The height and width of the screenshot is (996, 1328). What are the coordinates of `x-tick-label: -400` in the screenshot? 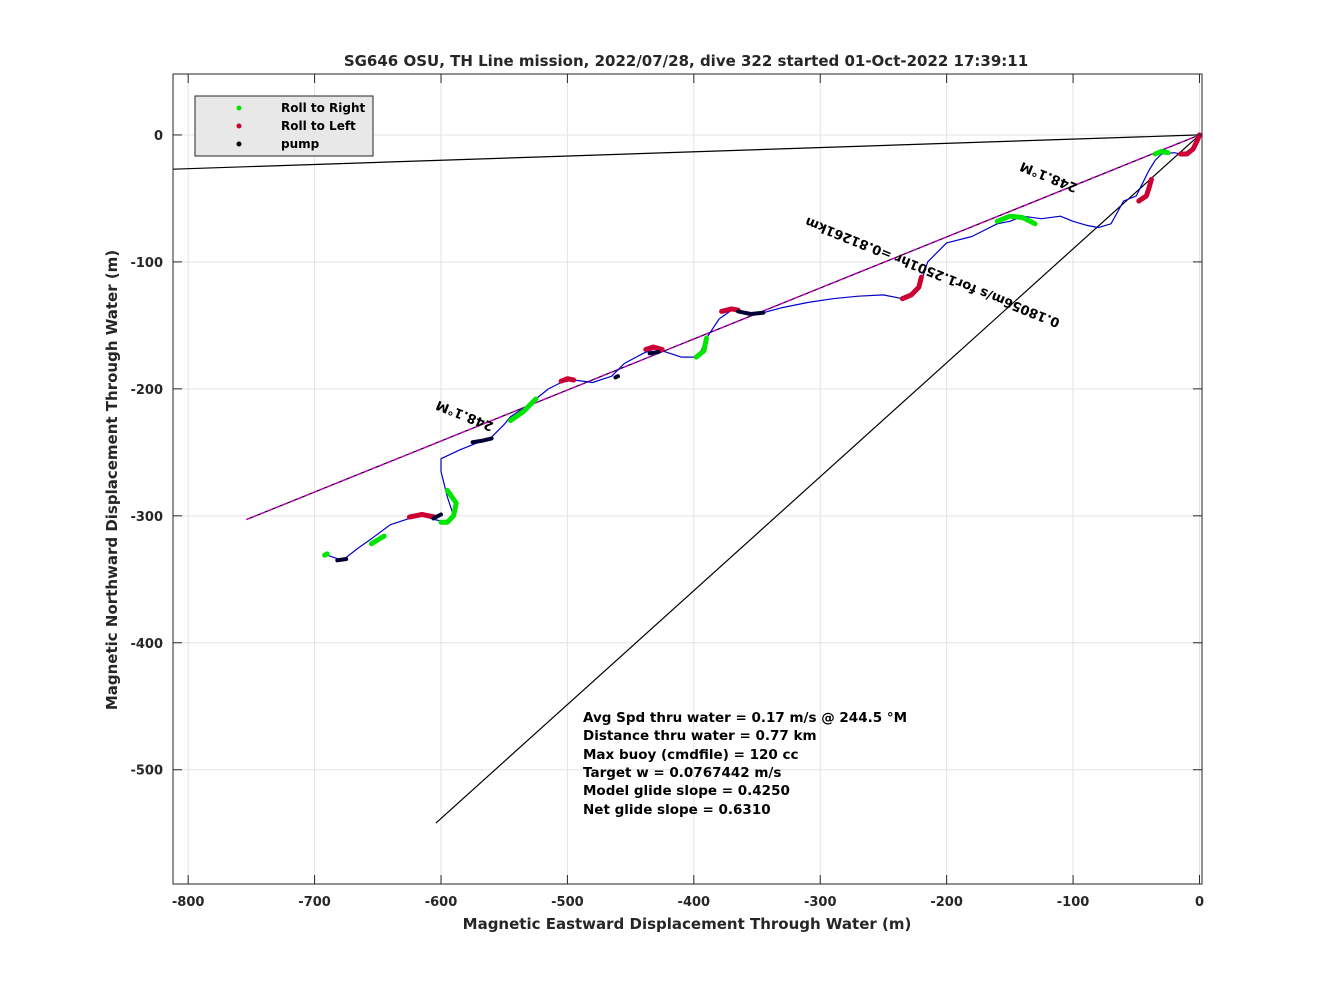 It's located at (694, 902).